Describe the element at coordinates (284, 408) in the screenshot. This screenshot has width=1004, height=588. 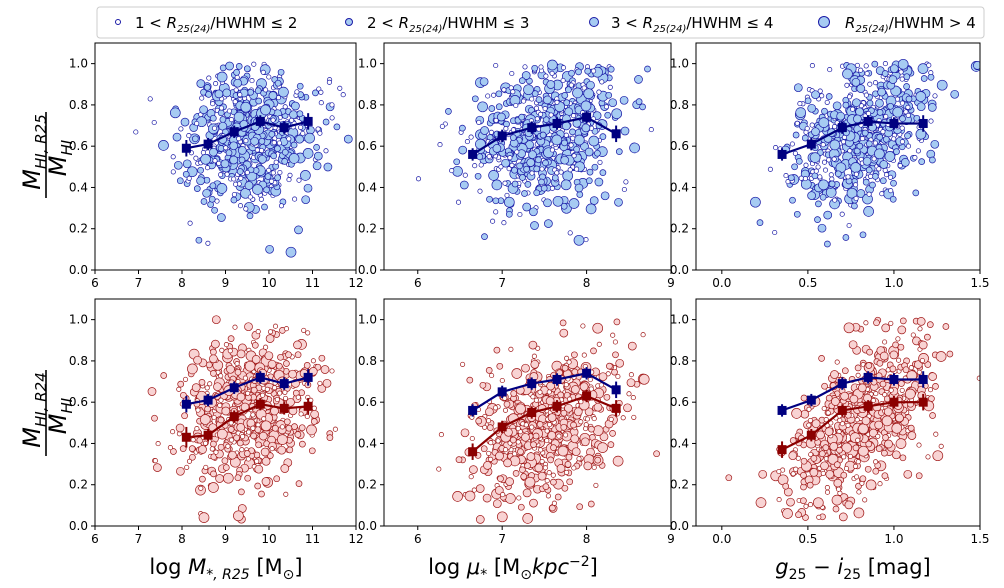
I see `binned-marker-red` at that location.